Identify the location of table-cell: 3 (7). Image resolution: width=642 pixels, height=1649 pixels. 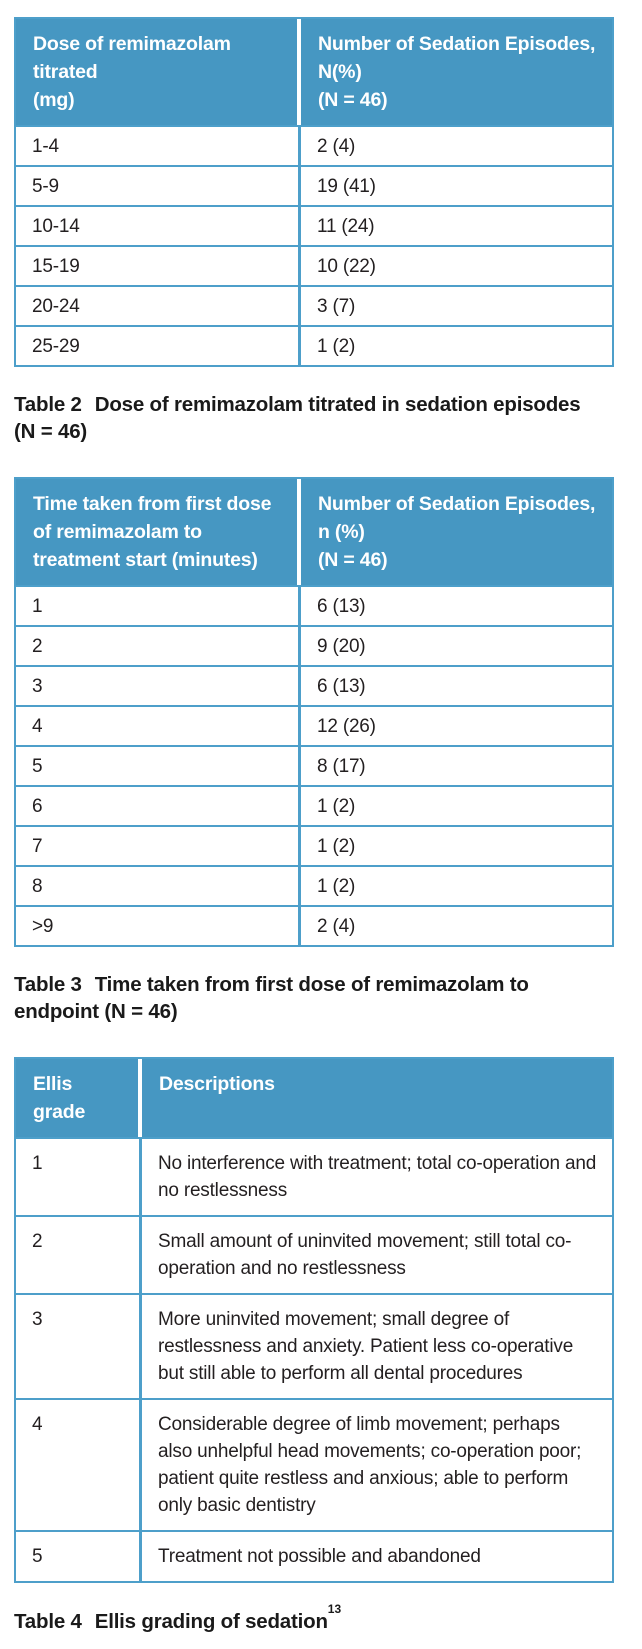
(336, 306).